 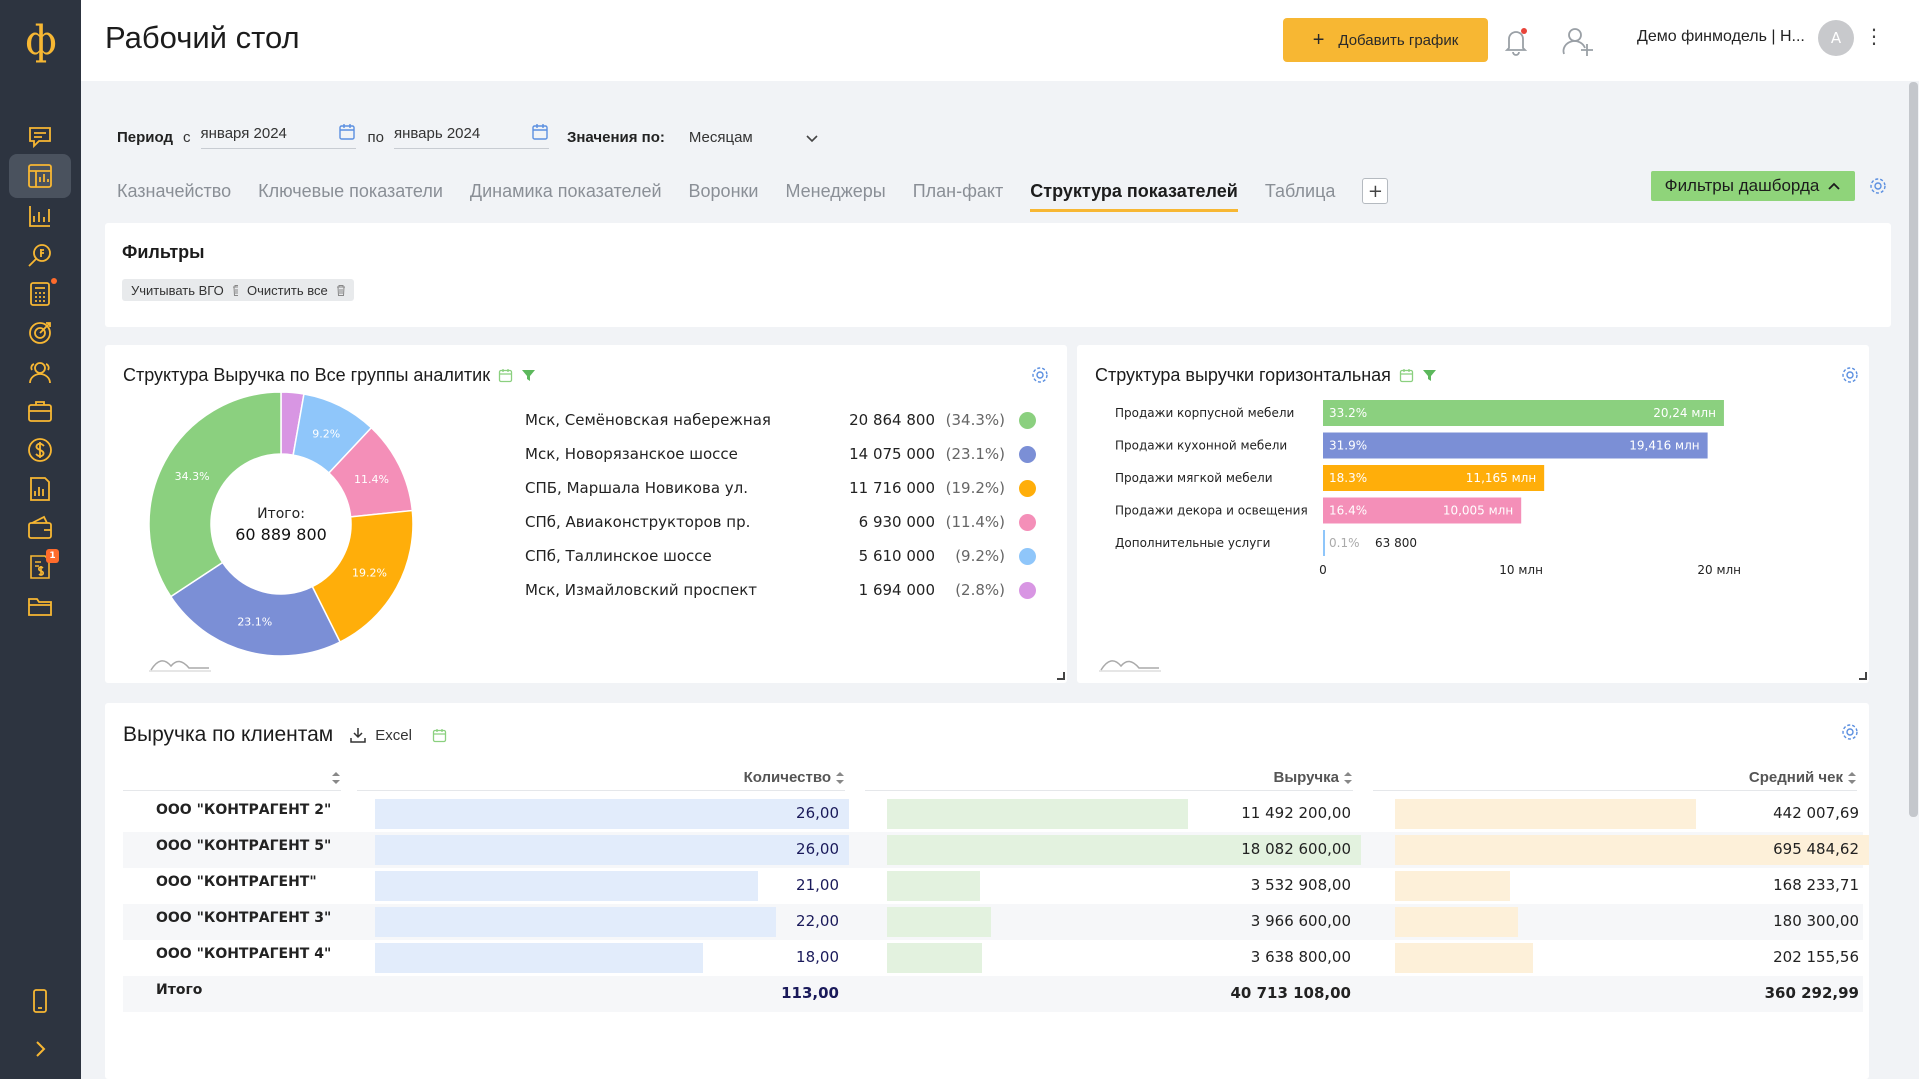 What do you see at coordinates (1615, 778) in the screenshot?
I see `column-header-avg-check: Средний чек` at bounding box center [1615, 778].